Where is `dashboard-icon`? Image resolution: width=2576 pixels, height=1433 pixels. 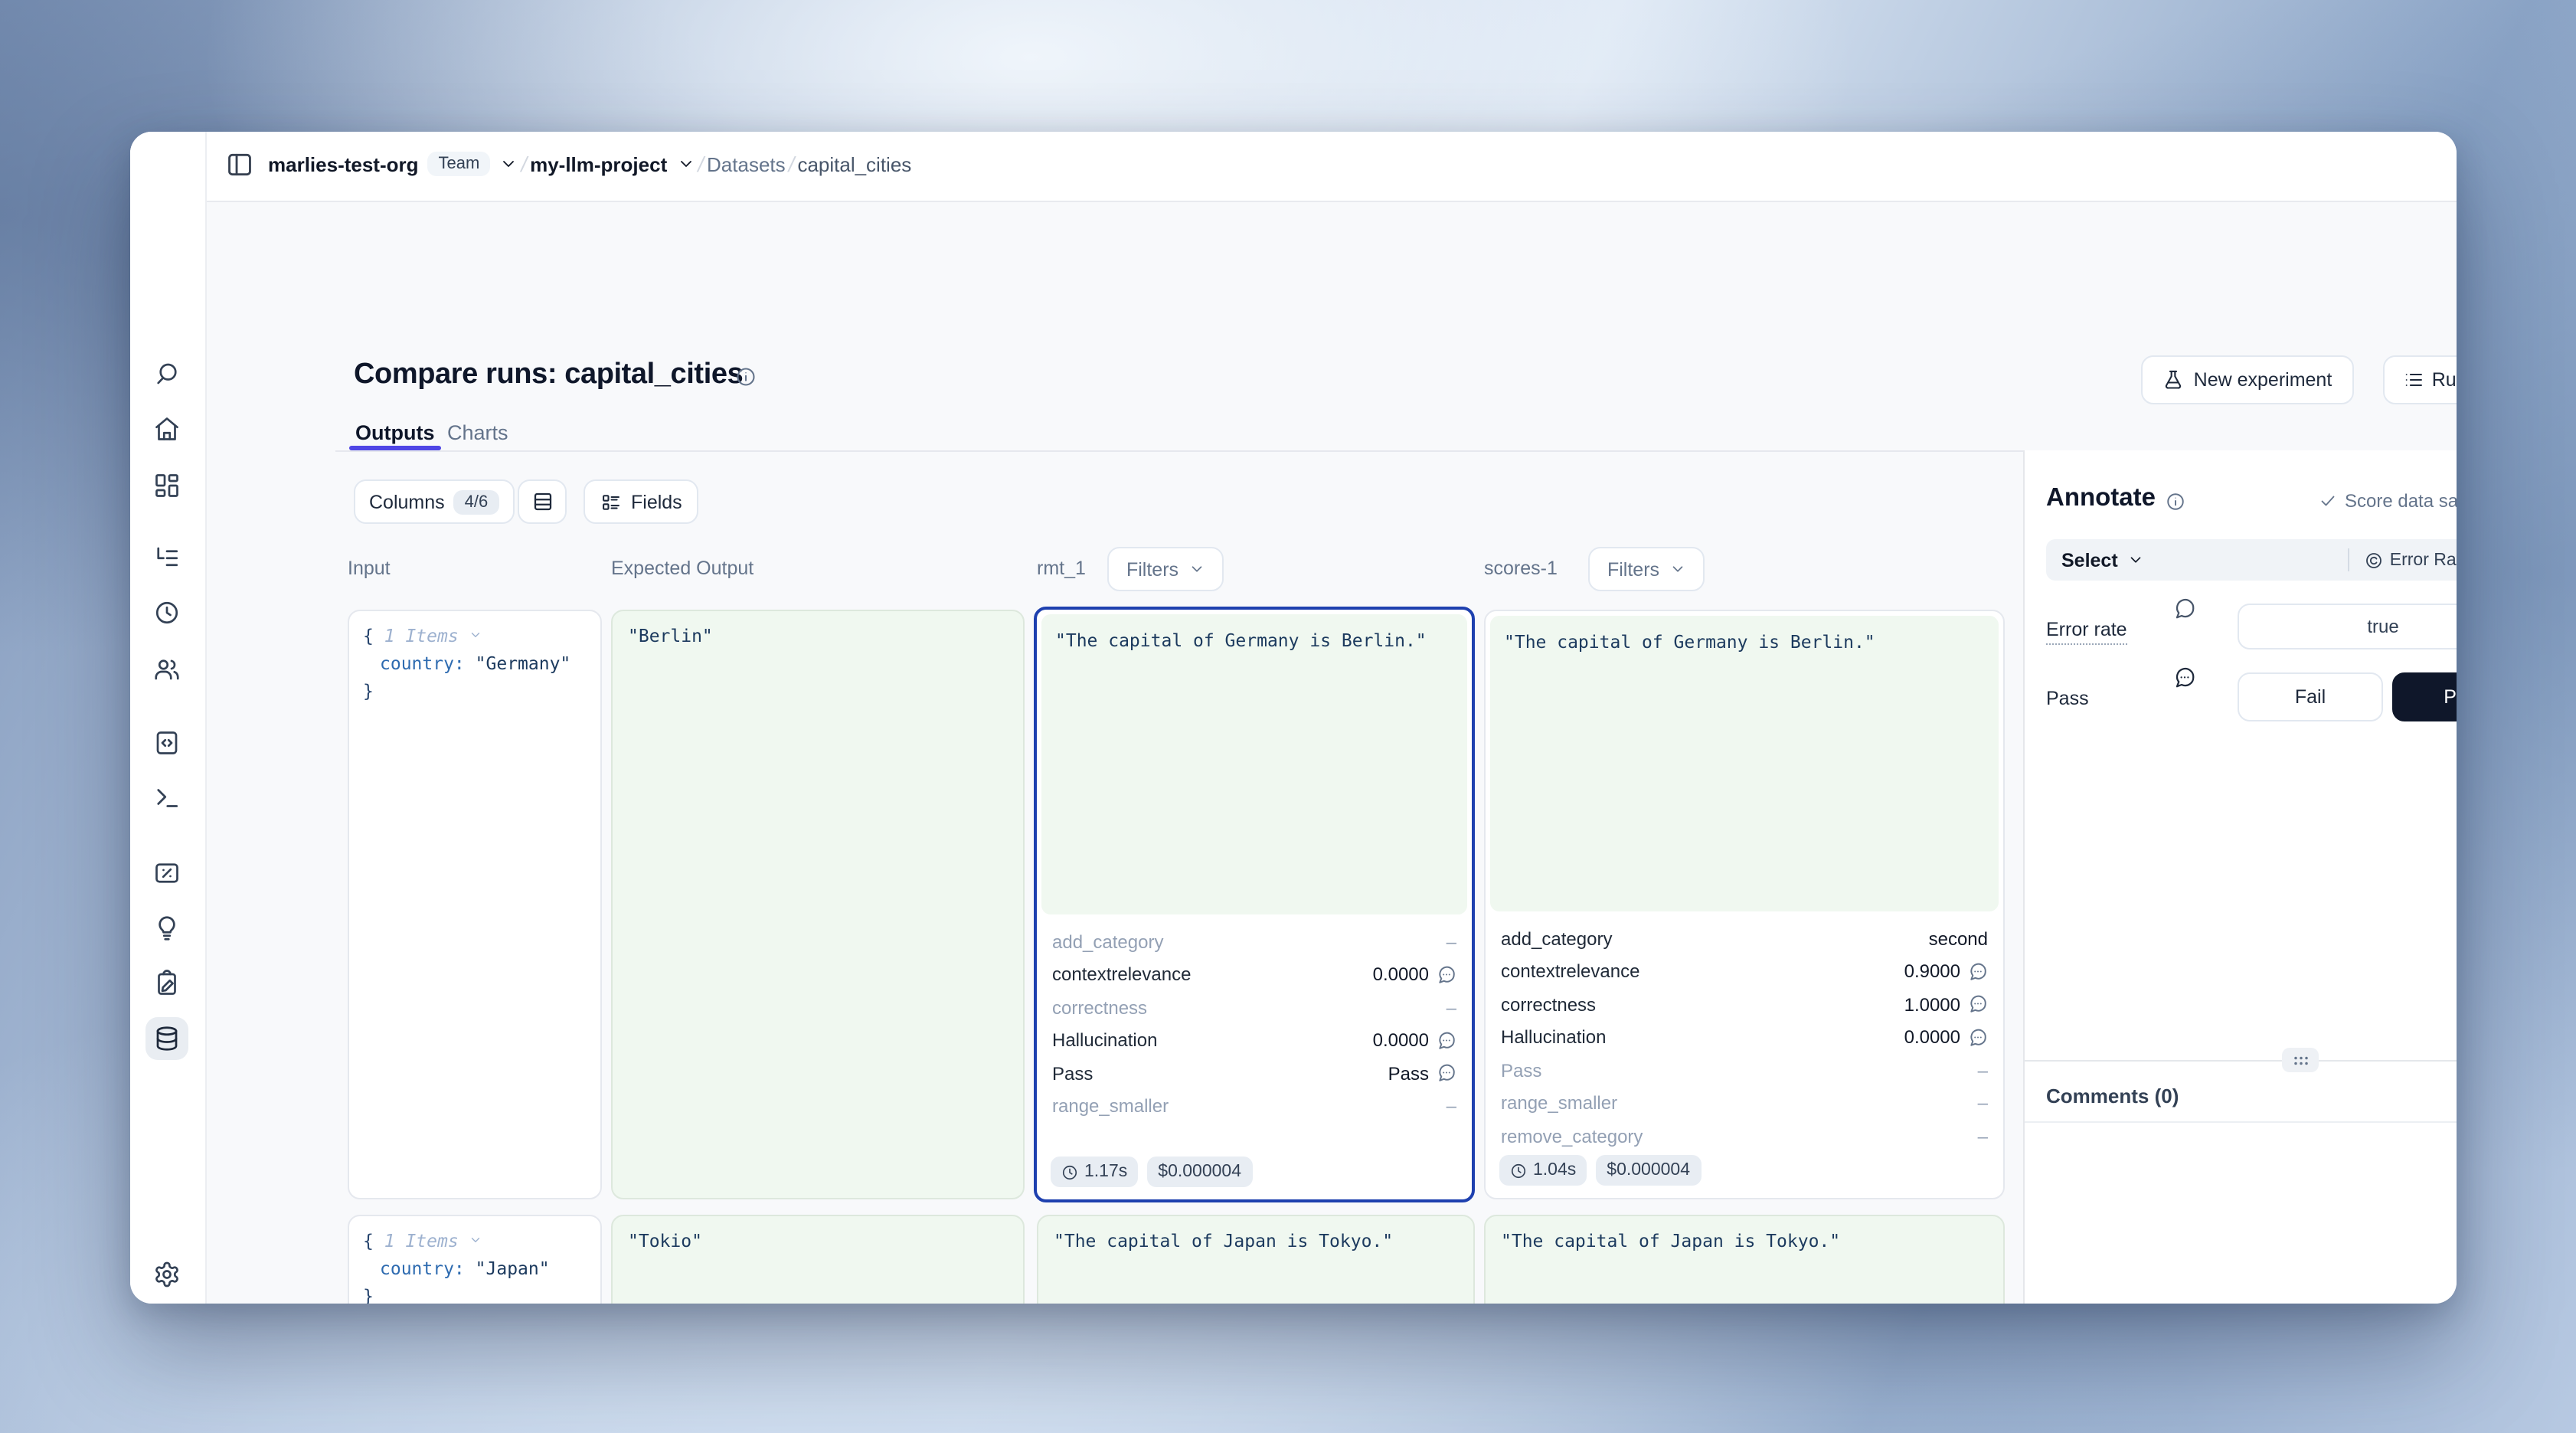
dashboard-icon is located at coordinates (166, 485).